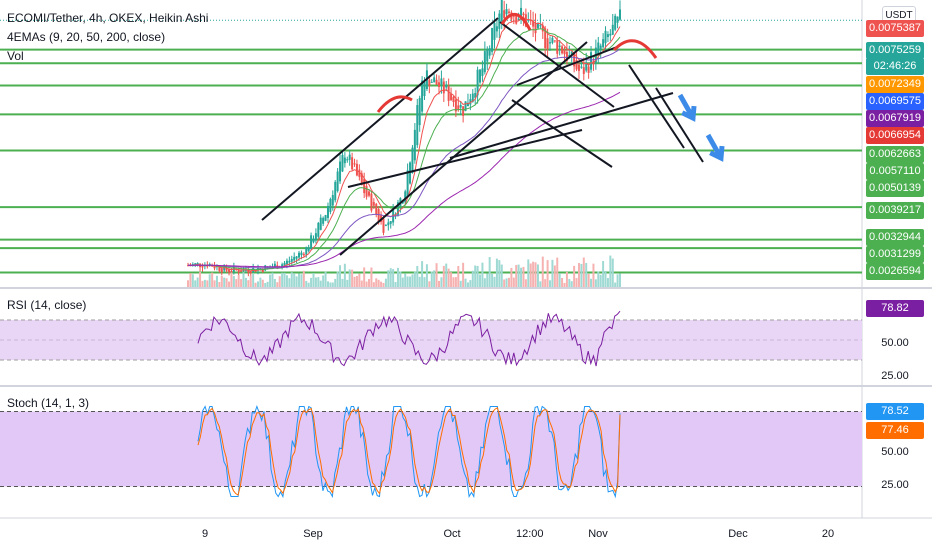  What do you see at coordinates (108, 18) in the screenshot?
I see `symbol-title: ECOMI/Tether, 4h, OKEX, Heikin Ashi` at bounding box center [108, 18].